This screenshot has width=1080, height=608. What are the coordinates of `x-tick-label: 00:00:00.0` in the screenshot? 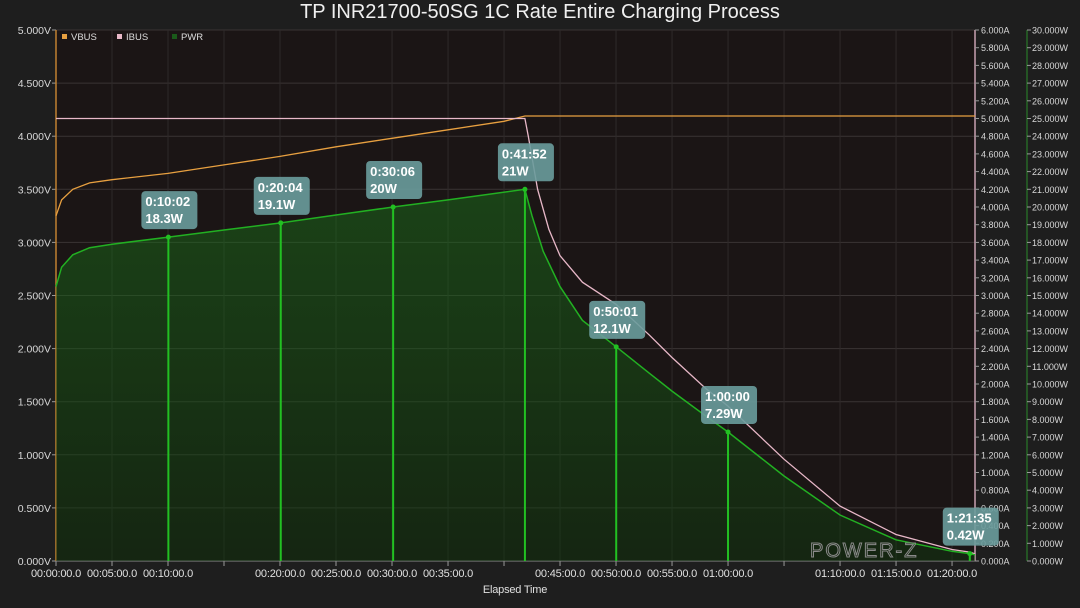 It's located at (56, 574).